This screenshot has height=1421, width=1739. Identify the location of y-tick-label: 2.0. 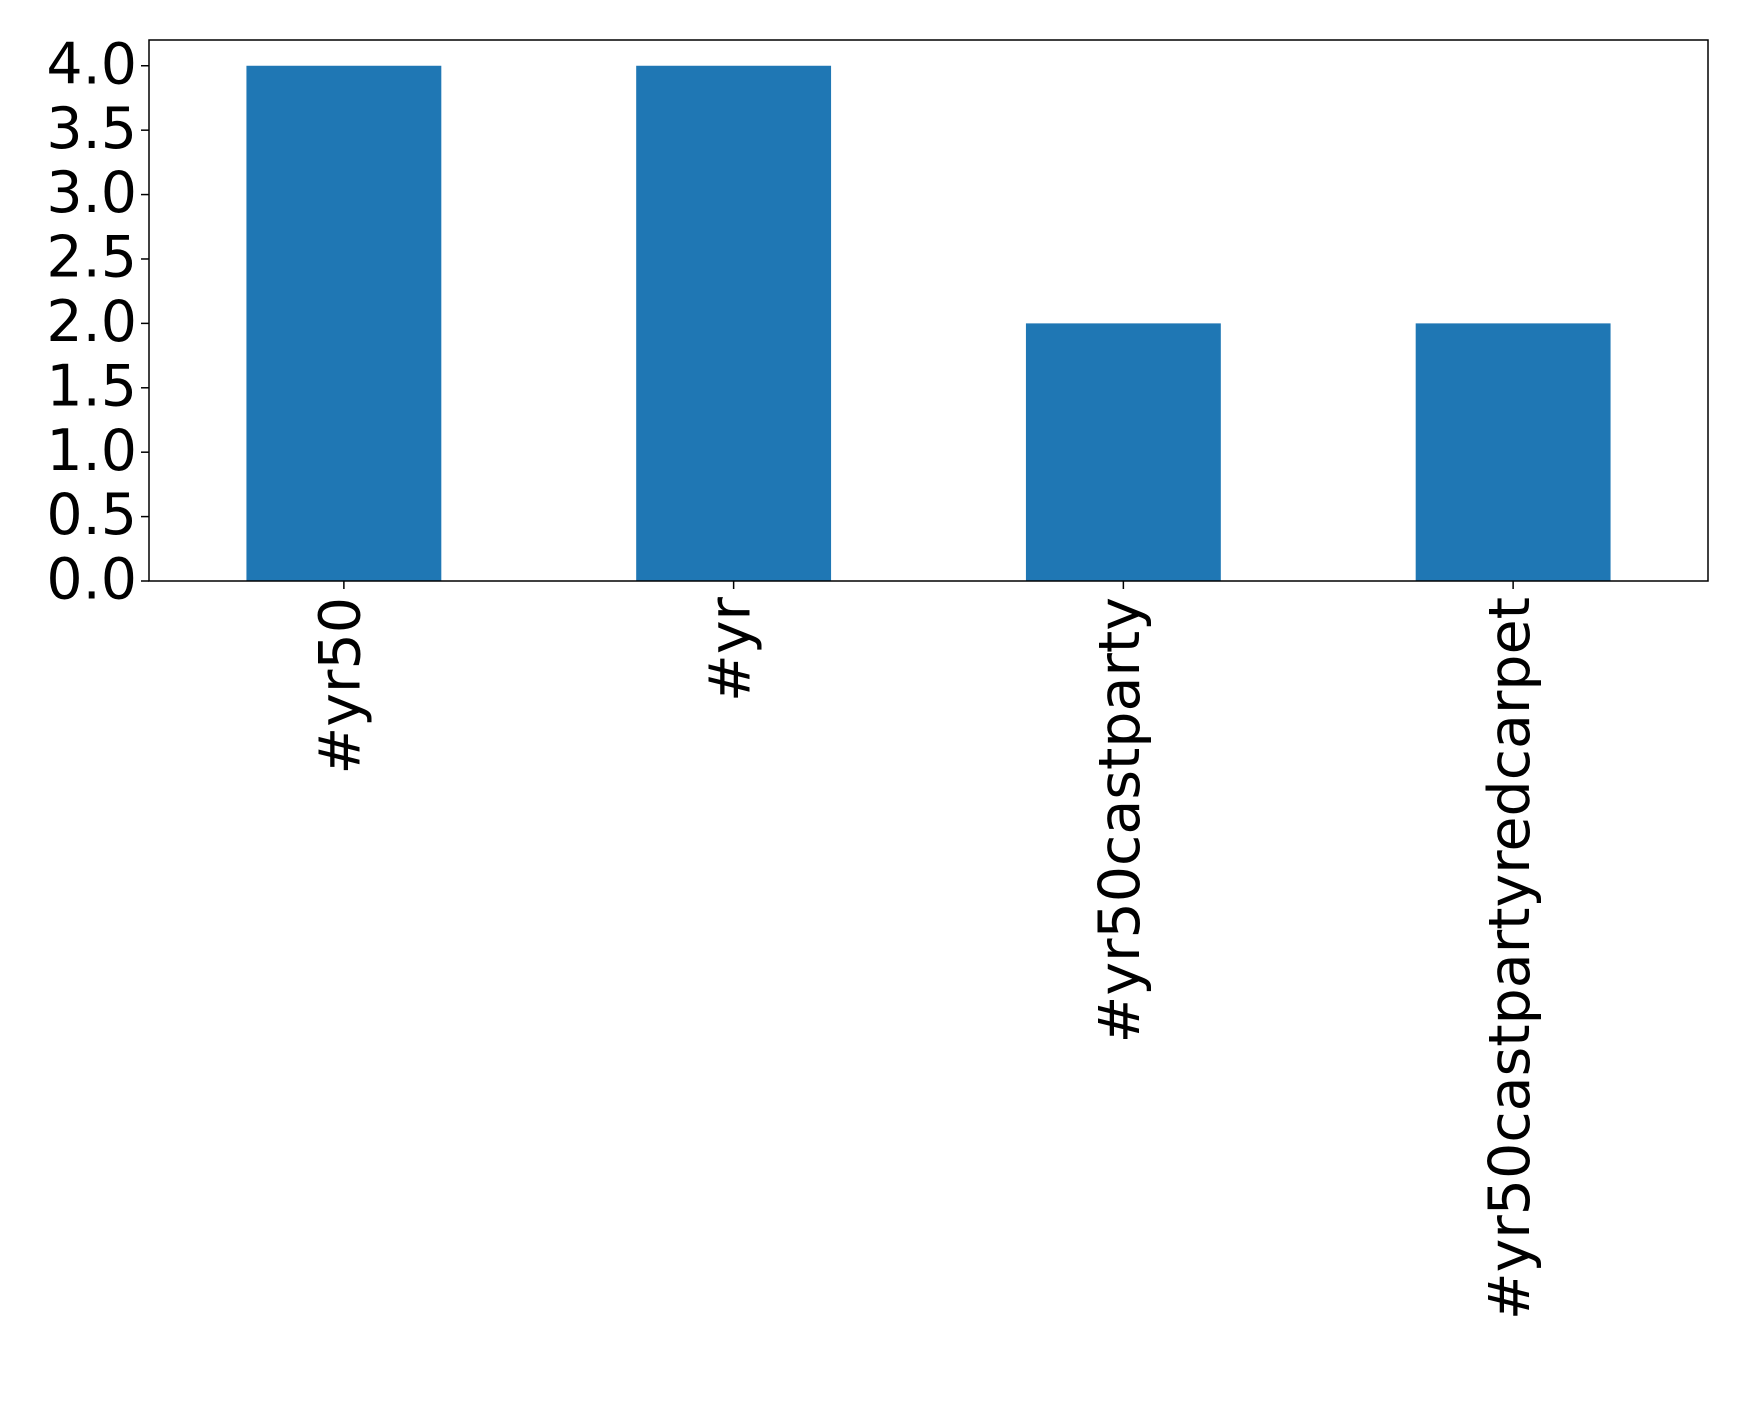
(91, 322).